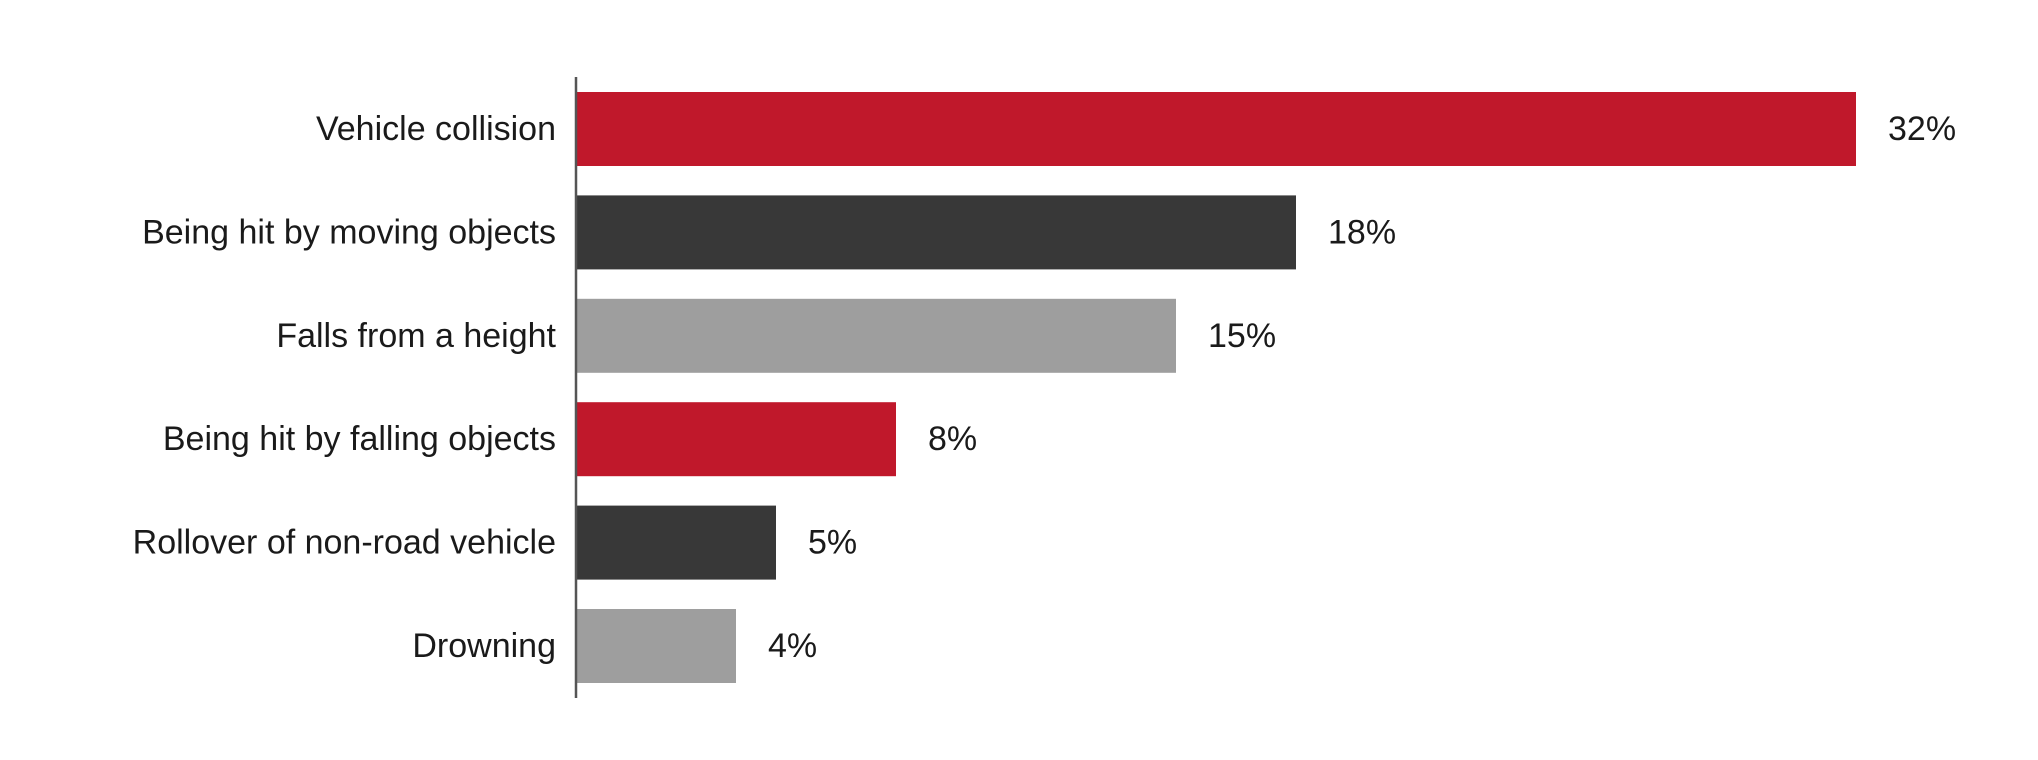 The image size is (2038, 760). Describe the element at coordinates (952, 439) in the screenshot. I see `value-label: 8%` at that location.